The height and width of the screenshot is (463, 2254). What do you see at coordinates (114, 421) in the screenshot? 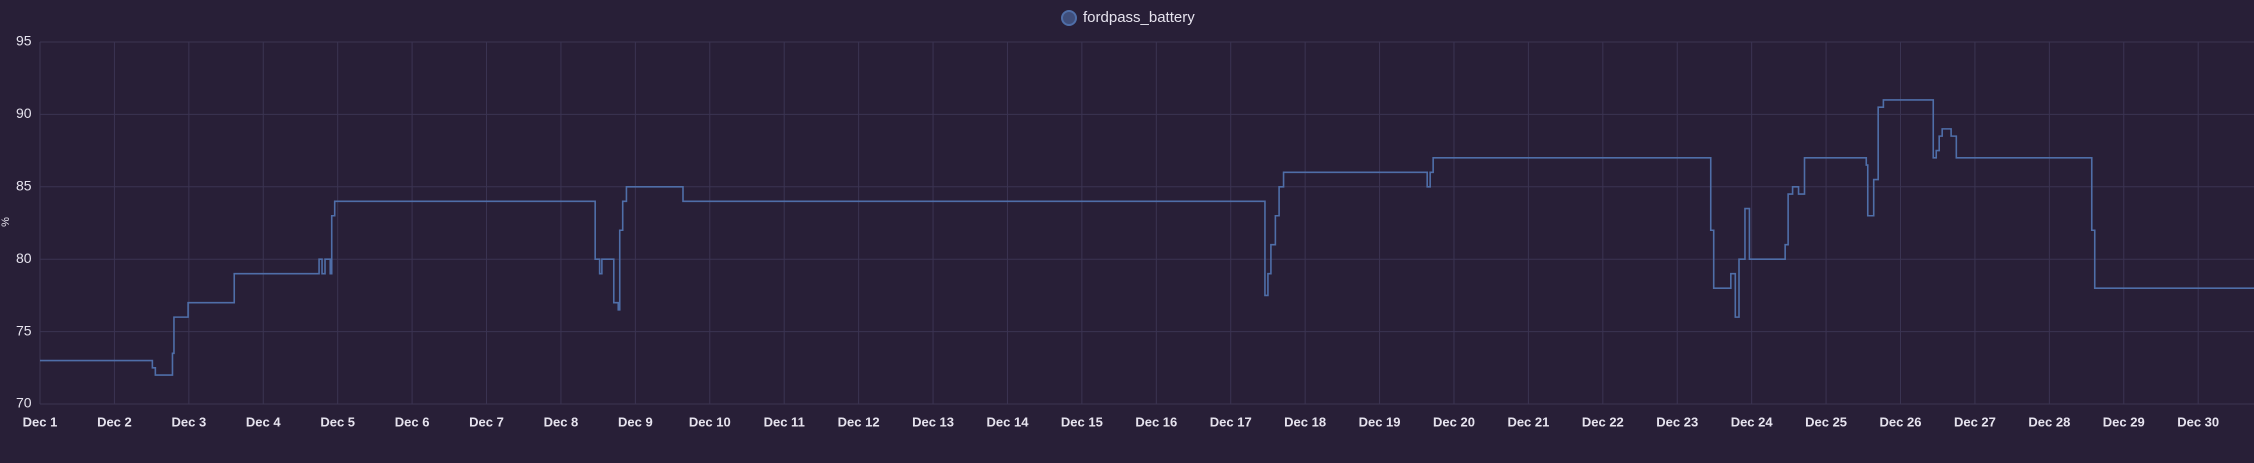
I see `x-tick-label: Dec 2` at bounding box center [114, 421].